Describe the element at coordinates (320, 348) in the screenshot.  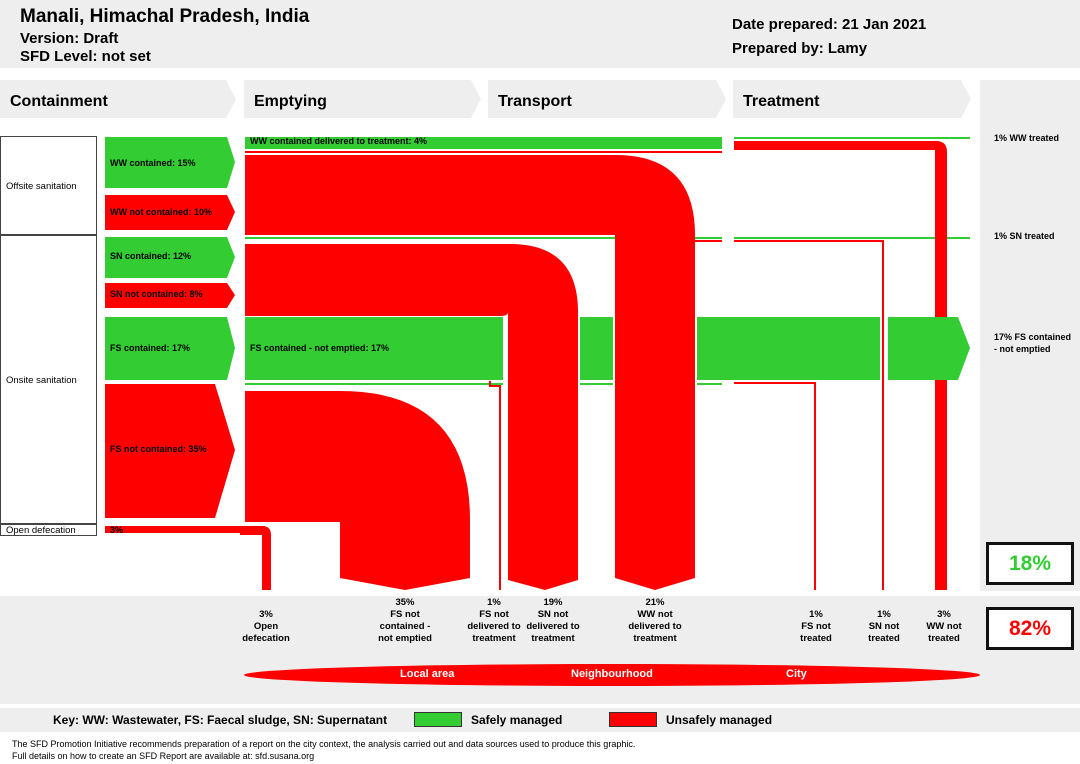
I see `fs-not-emptied-label: FS contained - not emptied: 17%` at that location.